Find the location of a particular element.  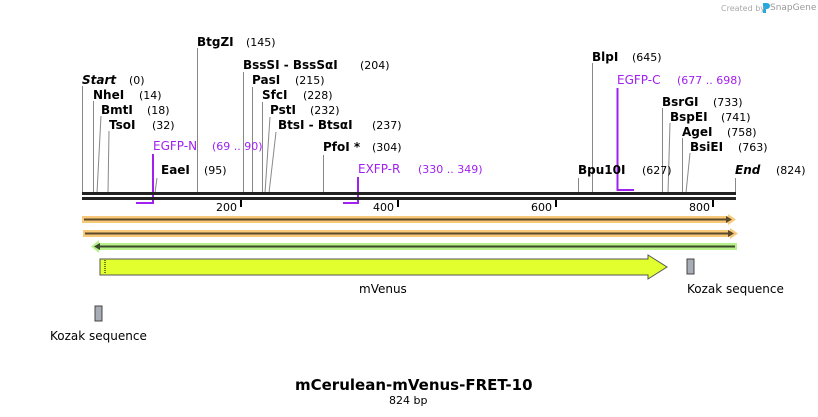

site-bsiei: BsiEI is located at coordinates (707, 147).